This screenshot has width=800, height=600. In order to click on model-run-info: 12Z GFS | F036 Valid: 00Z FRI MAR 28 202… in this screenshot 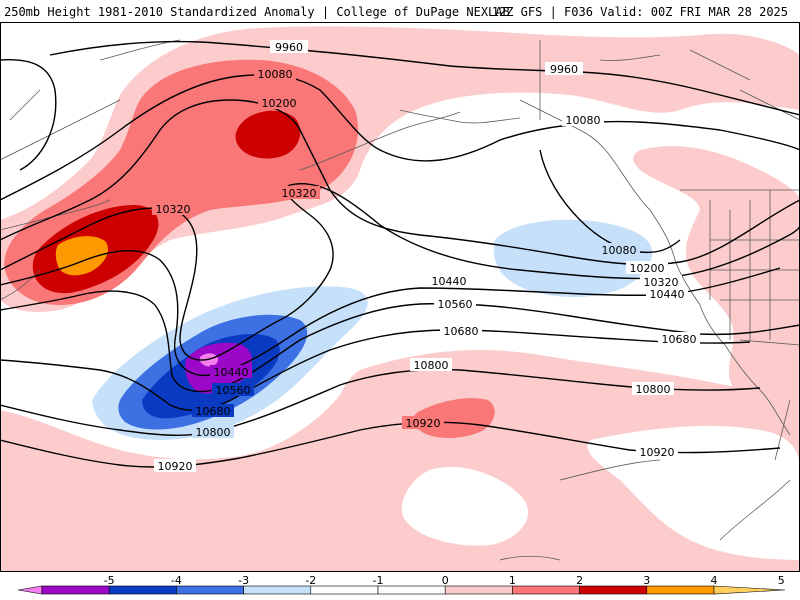, I will do `click(639, 12)`.